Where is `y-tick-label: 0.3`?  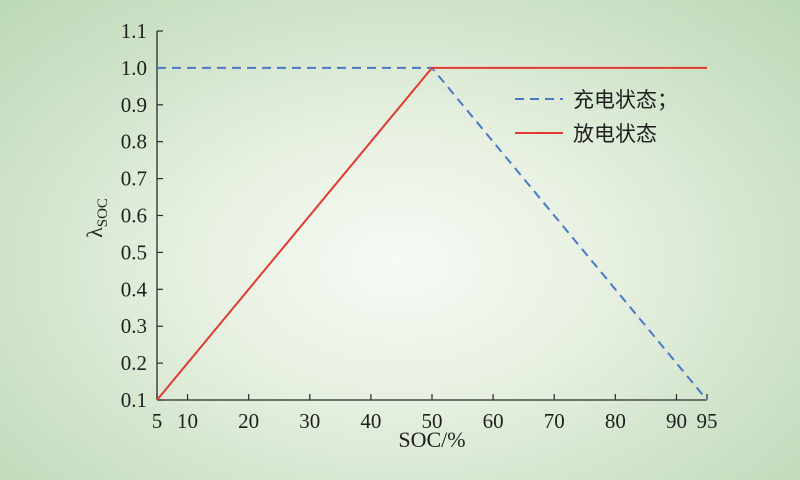
y-tick-label: 0.3 is located at coordinates (134, 326).